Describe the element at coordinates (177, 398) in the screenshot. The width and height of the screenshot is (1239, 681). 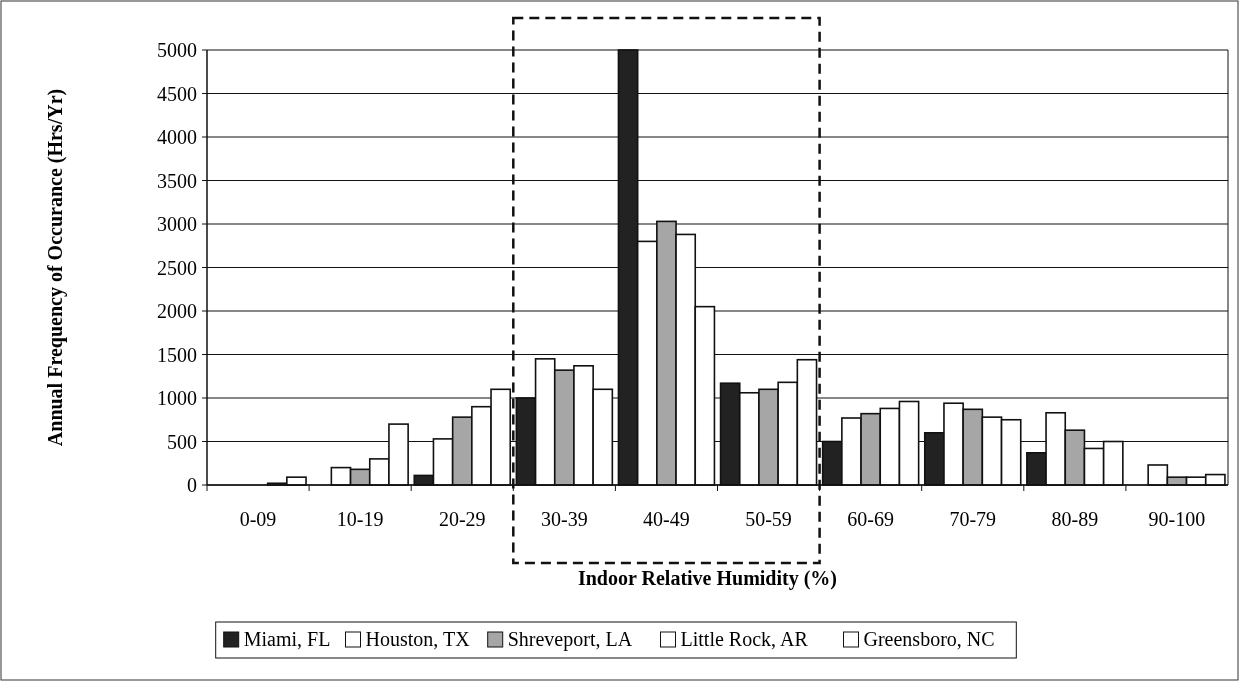
I see `y-tick-label: 1000` at that location.